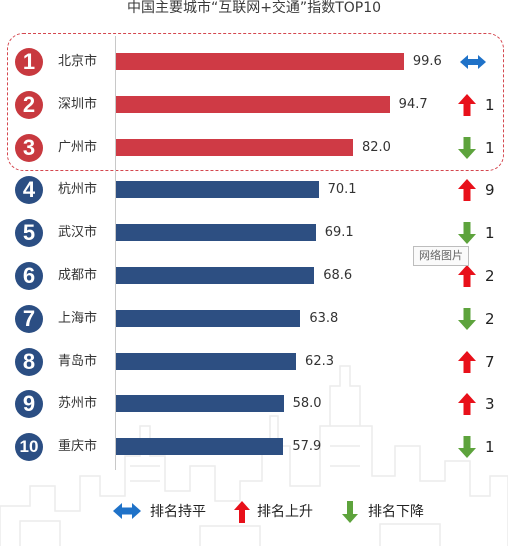  I want to click on rank-badge: 2, so click(29, 104).